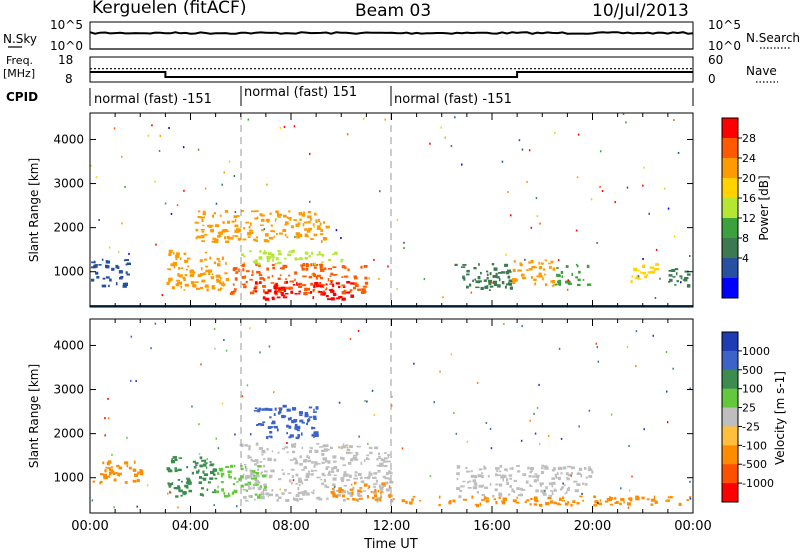 The width and height of the screenshot is (800, 554). I want to click on noise-left-tick-top: 10^5, so click(66, 25).